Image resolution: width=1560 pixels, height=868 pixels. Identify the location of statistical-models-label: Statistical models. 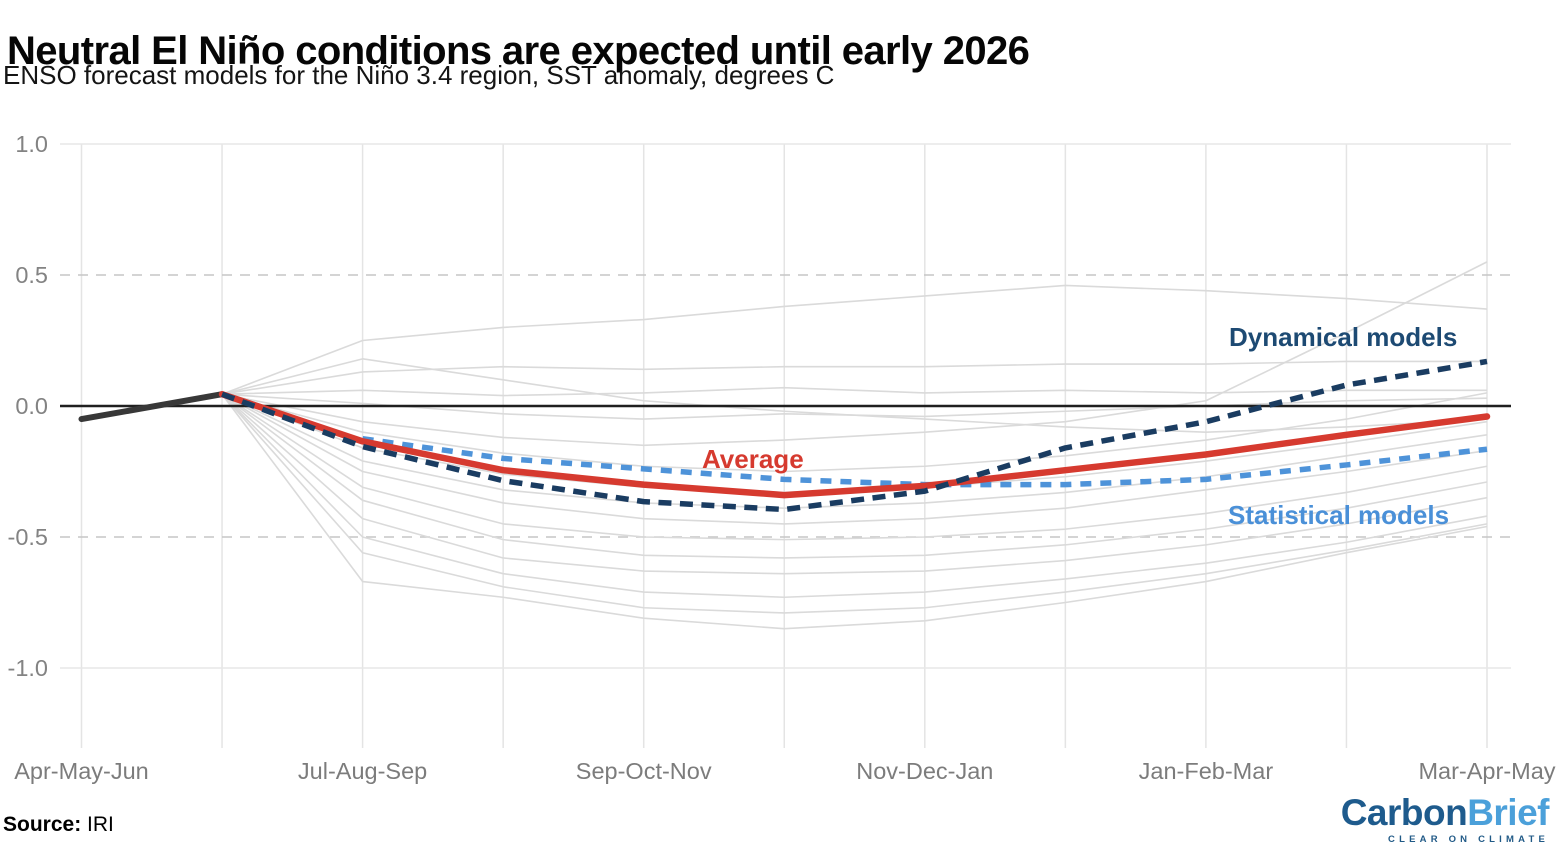
(1339, 515).